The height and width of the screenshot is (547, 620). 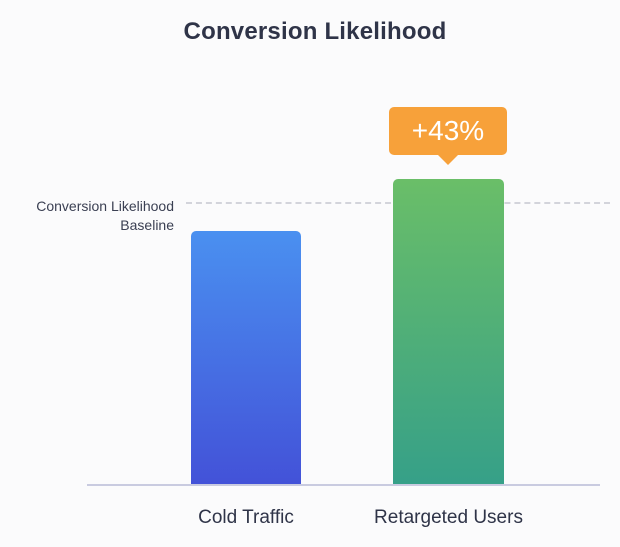 What do you see at coordinates (448, 517) in the screenshot?
I see `x-label-retargeted-users: Retargeted Users` at bounding box center [448, 517].